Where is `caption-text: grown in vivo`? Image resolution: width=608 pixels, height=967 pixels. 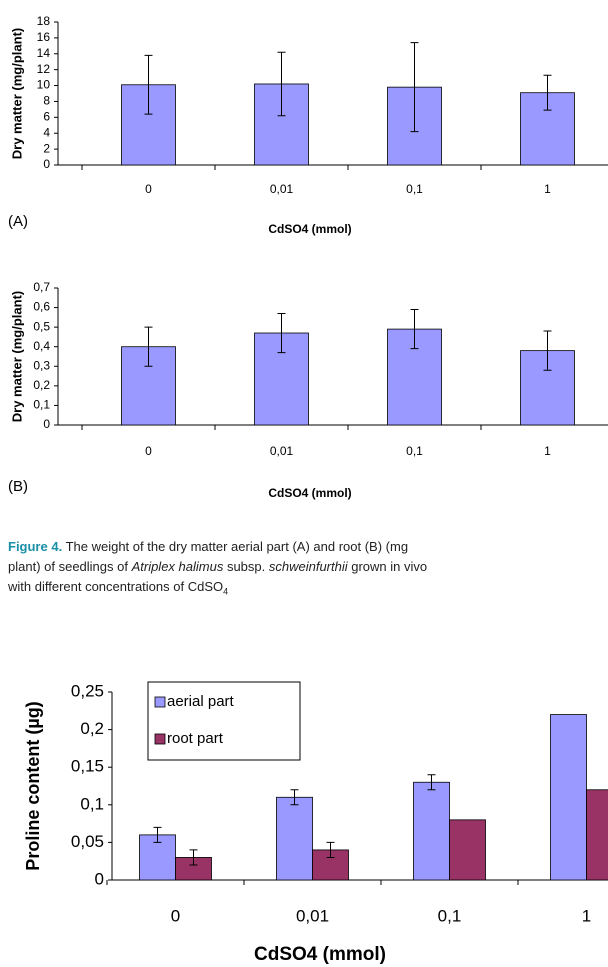 caption-text: grown in vivo is located at coordinates (387, 566).